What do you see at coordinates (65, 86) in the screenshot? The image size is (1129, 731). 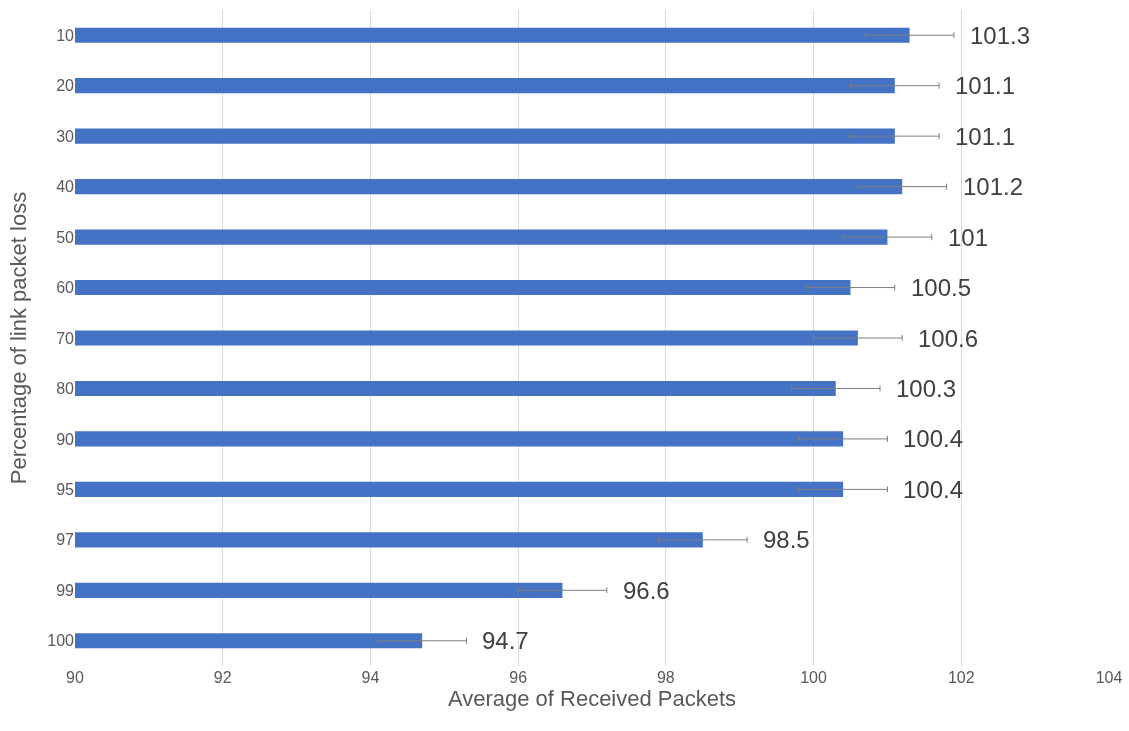 I see `y-tick-label: 20` at bounding box center [65, 86].